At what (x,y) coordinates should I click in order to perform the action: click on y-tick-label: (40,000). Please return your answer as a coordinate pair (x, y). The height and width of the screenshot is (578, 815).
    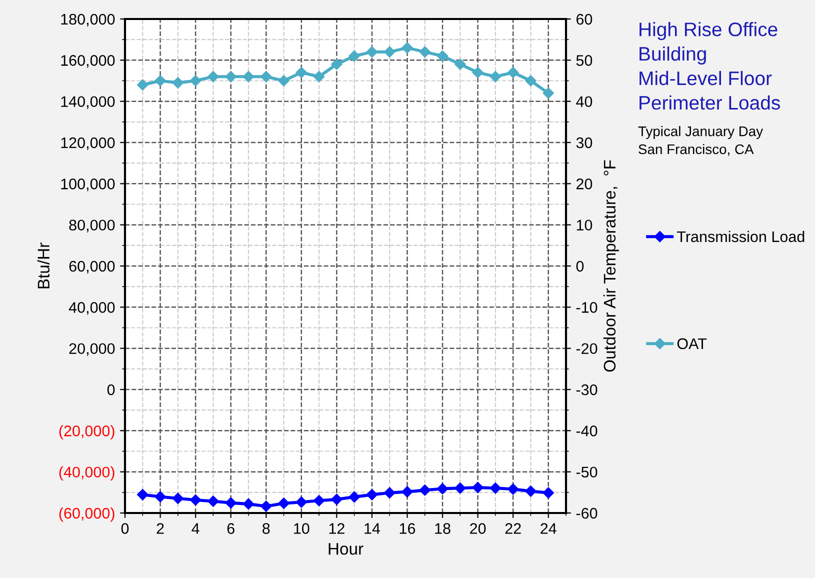
    Looking at the image, I should click on (86, 473).